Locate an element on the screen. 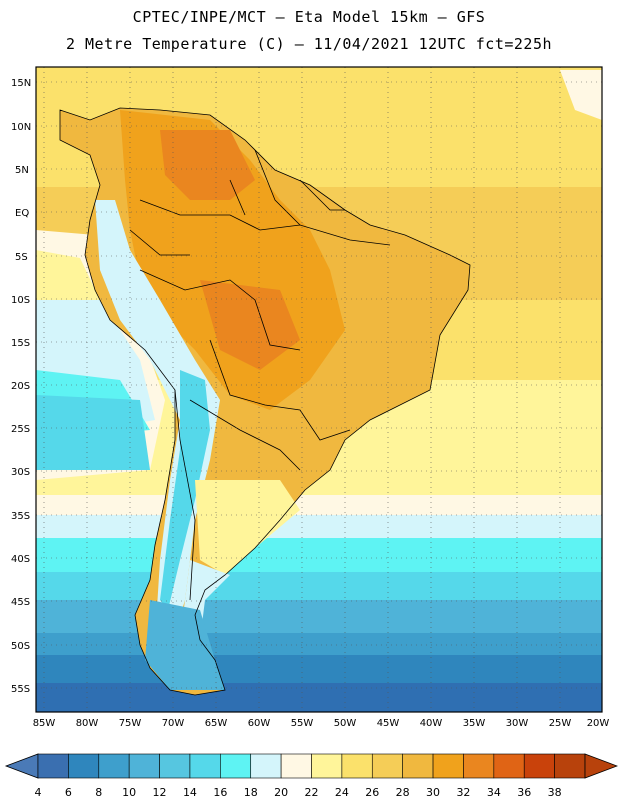  colorbar-label: 8 is located at coordinates (98, 792).